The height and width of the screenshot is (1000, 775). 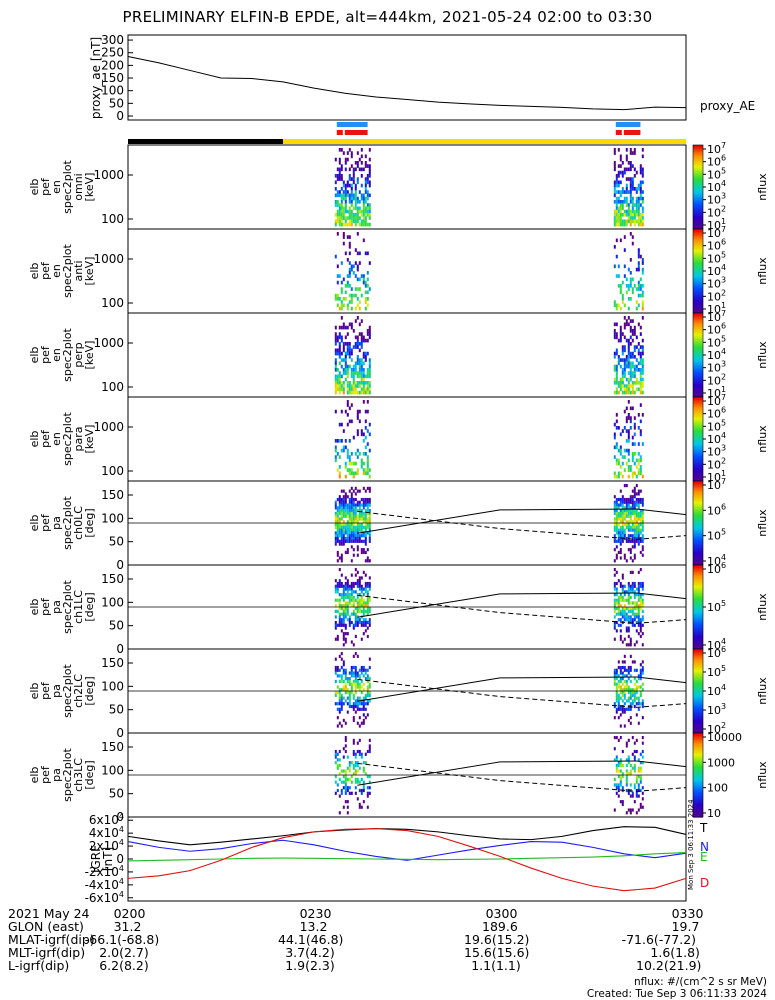 I want to click on panel-ylabel-line: [deg], so click(x=89, y=522).